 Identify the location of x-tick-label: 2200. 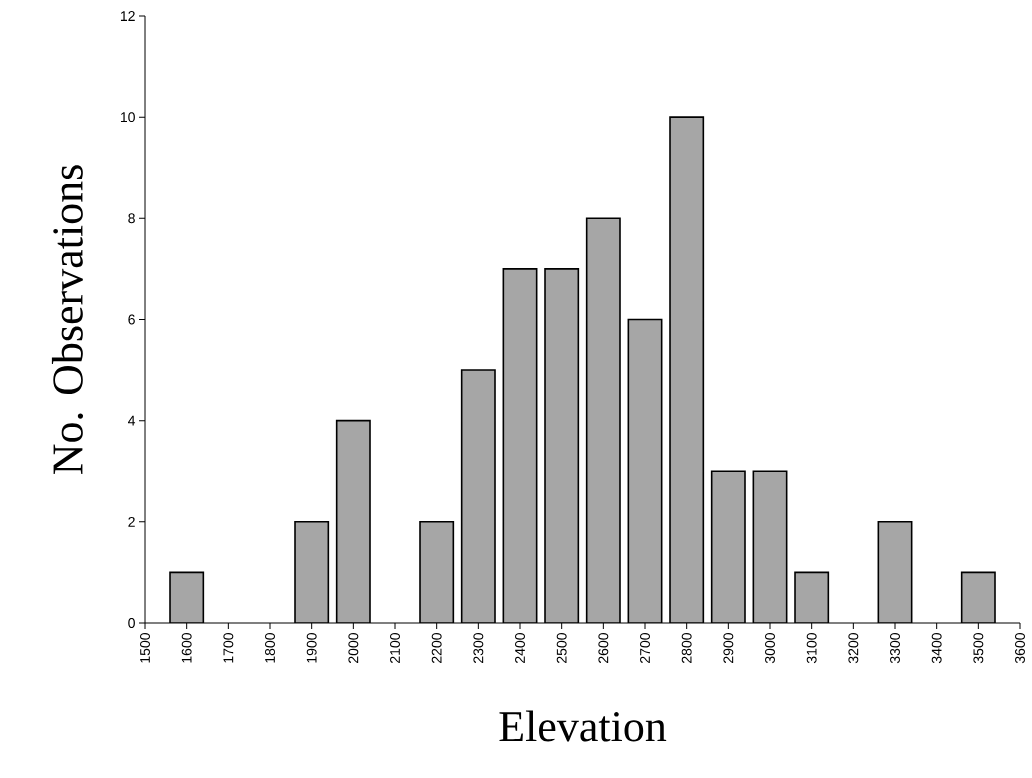
(436, 648).